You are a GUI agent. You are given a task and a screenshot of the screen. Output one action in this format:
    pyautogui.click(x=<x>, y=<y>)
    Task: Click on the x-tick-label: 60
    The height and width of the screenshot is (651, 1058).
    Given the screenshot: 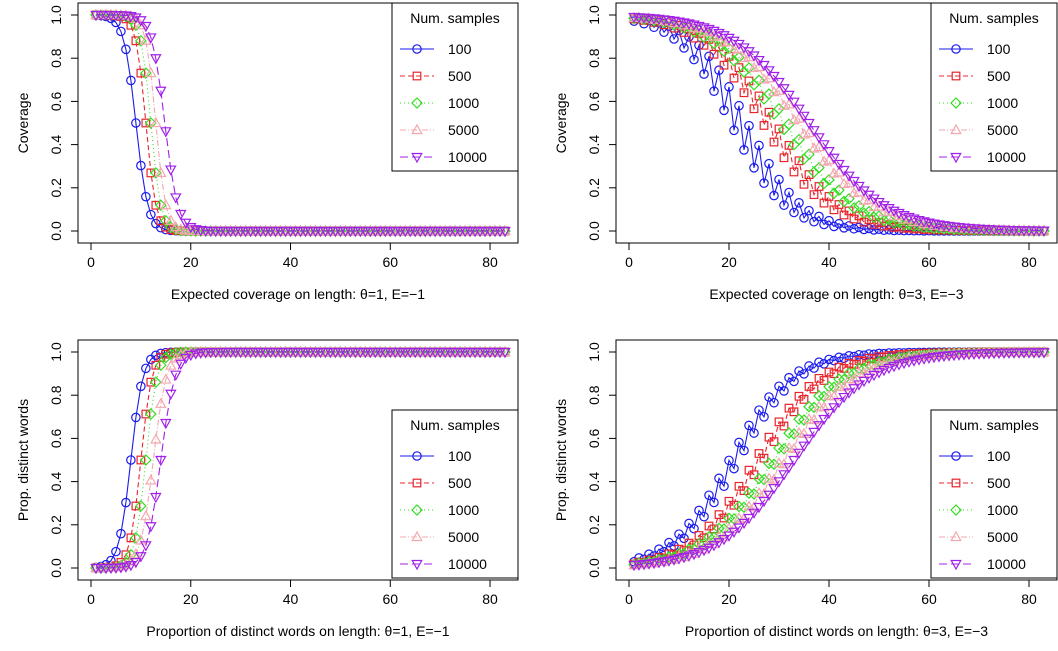 What is the action you would take?
    pyautogui.click(x=929, y=262)
    